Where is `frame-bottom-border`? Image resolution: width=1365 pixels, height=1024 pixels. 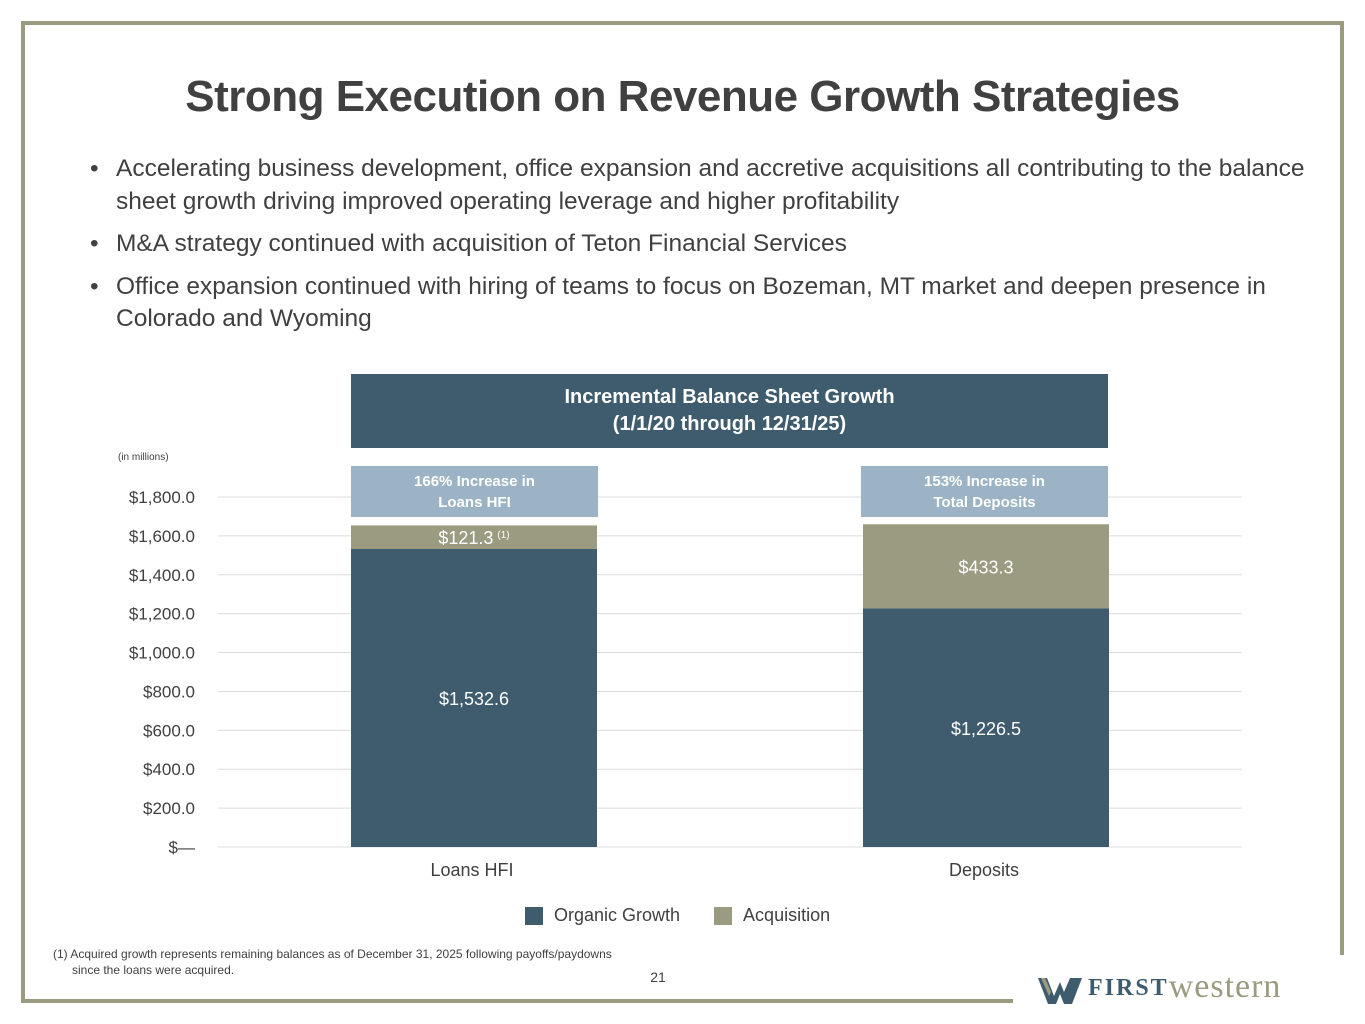 frame-bottom-border is located at coordinates (517, 1001).